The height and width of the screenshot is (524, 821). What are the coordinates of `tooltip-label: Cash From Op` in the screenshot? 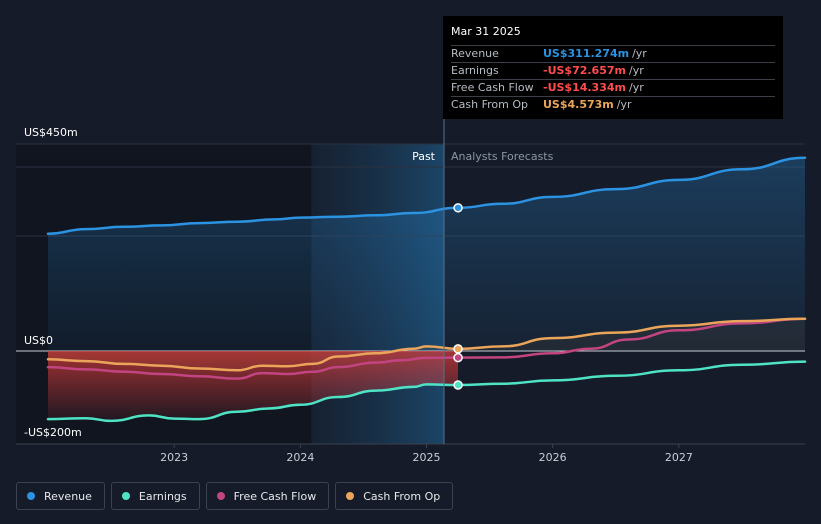 It's located at (490, 104).